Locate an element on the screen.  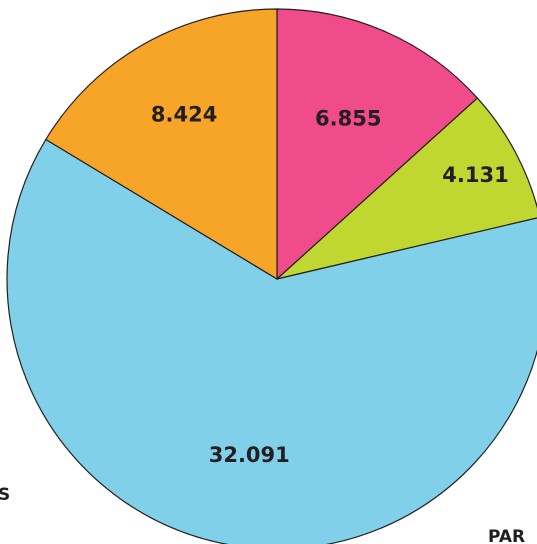
slice-value-label: 32.091 is located at coordinates (249, 455).